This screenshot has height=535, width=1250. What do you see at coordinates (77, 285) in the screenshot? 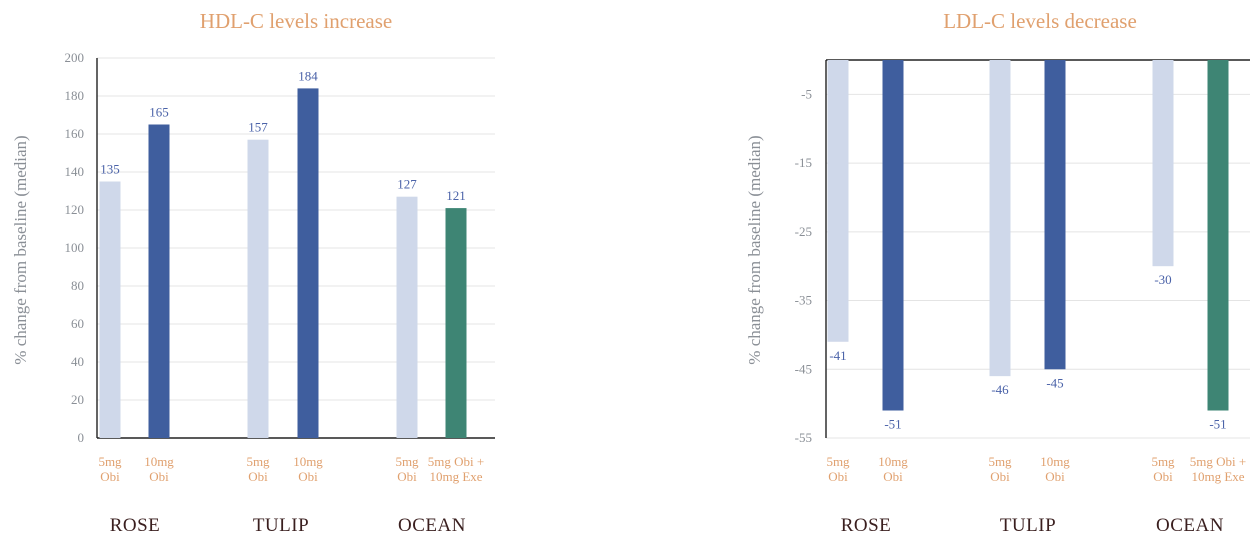
I see `hdl-y-tick-label: 80` at bounding box center [77, 285].